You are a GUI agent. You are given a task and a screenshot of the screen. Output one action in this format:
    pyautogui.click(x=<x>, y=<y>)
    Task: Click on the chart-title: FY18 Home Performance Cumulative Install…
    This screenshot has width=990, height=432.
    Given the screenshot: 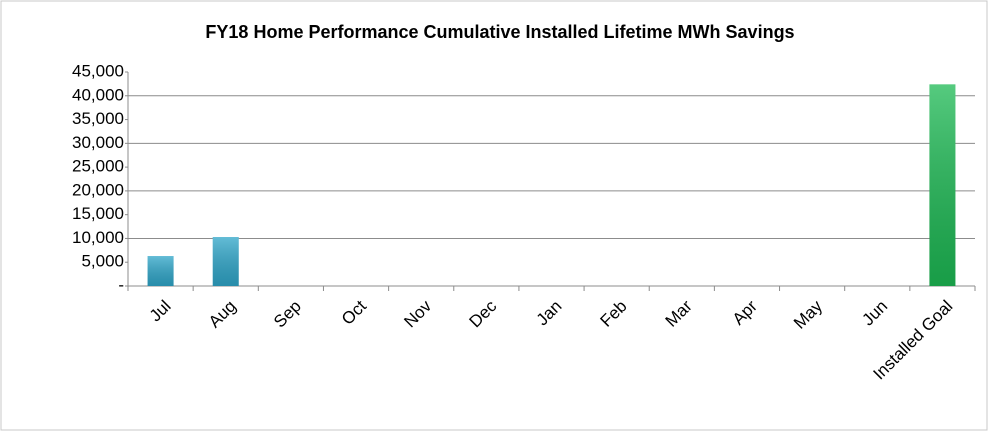 What is the action you would take?
    pyautogui.click(x=499, y=32)
    